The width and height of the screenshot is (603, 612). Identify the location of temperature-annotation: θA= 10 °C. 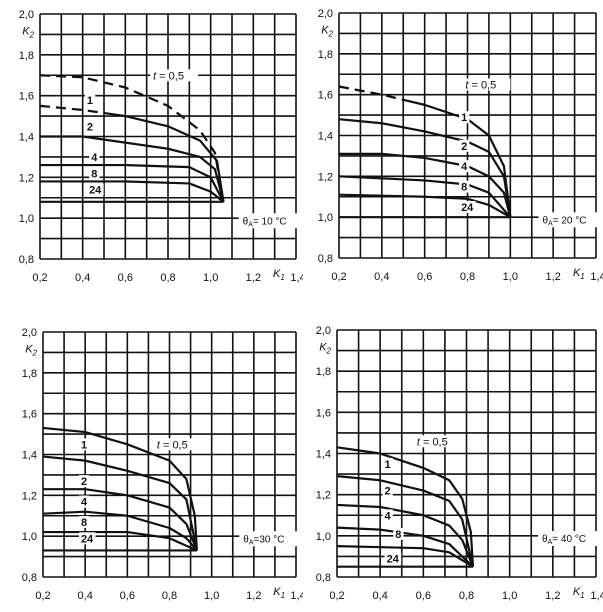
(265, 222).